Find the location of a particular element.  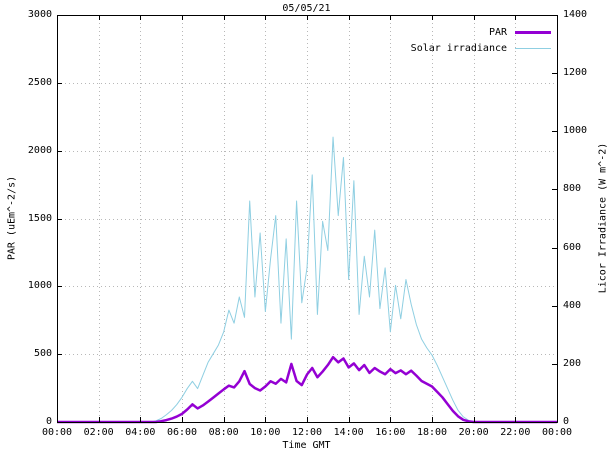

legend-label-par: PAR is located at coordinates (497, 32).